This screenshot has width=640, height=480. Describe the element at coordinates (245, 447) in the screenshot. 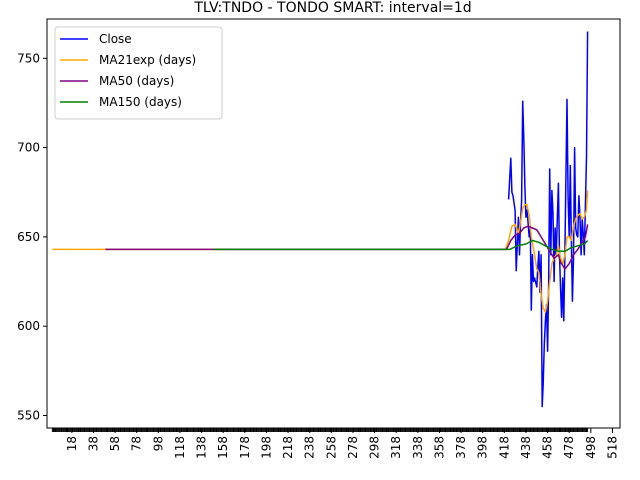

I see `x-tick-label: 178` at that location.